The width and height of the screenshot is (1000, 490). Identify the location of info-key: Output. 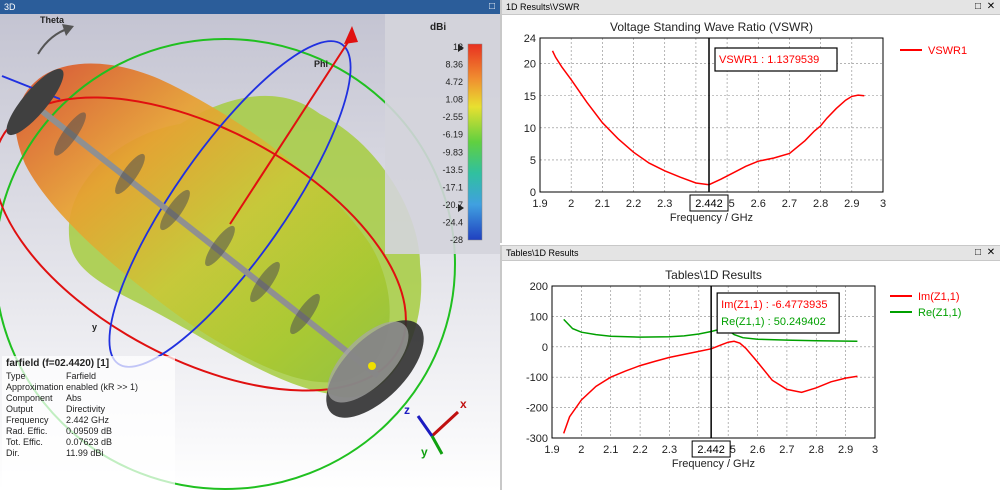
(20, 409).